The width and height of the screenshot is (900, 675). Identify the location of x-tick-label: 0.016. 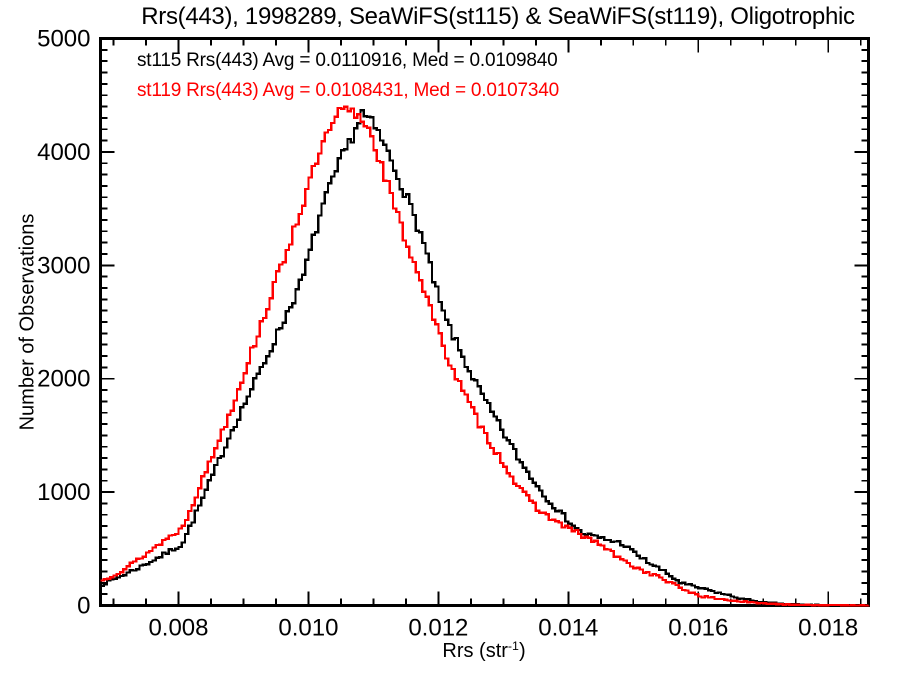
(698, 628).